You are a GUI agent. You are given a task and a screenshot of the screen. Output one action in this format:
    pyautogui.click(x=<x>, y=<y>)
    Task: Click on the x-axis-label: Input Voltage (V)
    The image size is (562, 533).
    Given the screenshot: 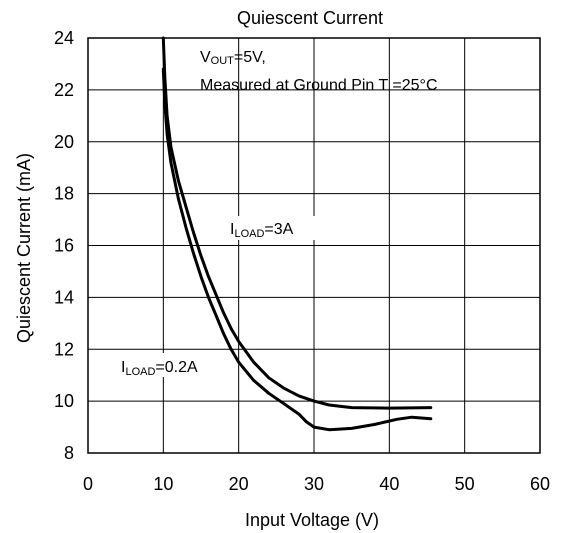 What is the action you would take?
    pyautogui.click(x=312, y=520)
    